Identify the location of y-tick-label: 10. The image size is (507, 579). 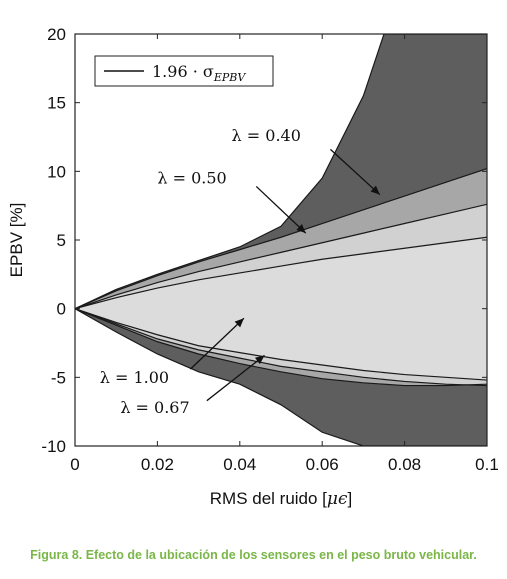
(56, 171).